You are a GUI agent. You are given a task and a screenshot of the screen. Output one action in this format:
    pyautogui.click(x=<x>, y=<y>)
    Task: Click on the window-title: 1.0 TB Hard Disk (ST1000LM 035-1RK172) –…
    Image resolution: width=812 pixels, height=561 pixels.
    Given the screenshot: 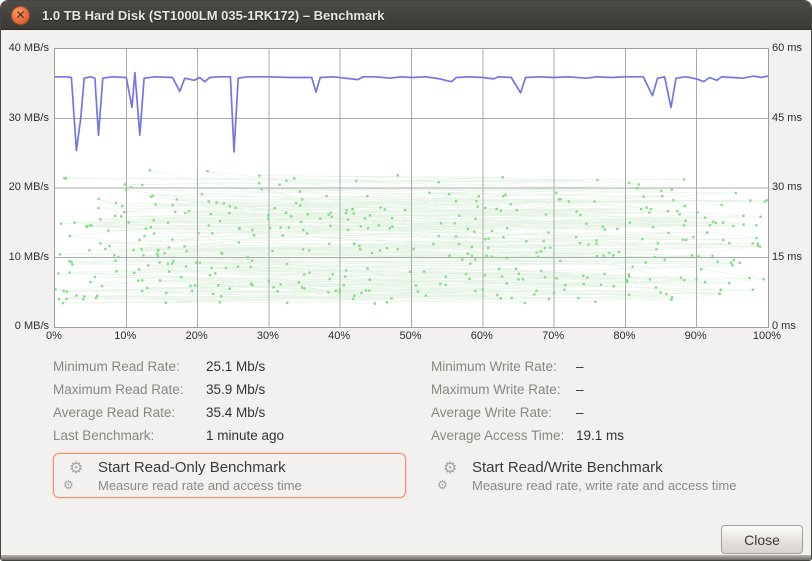 What is the action you would take?
    pyautogui.click(x=213, y=15)
    